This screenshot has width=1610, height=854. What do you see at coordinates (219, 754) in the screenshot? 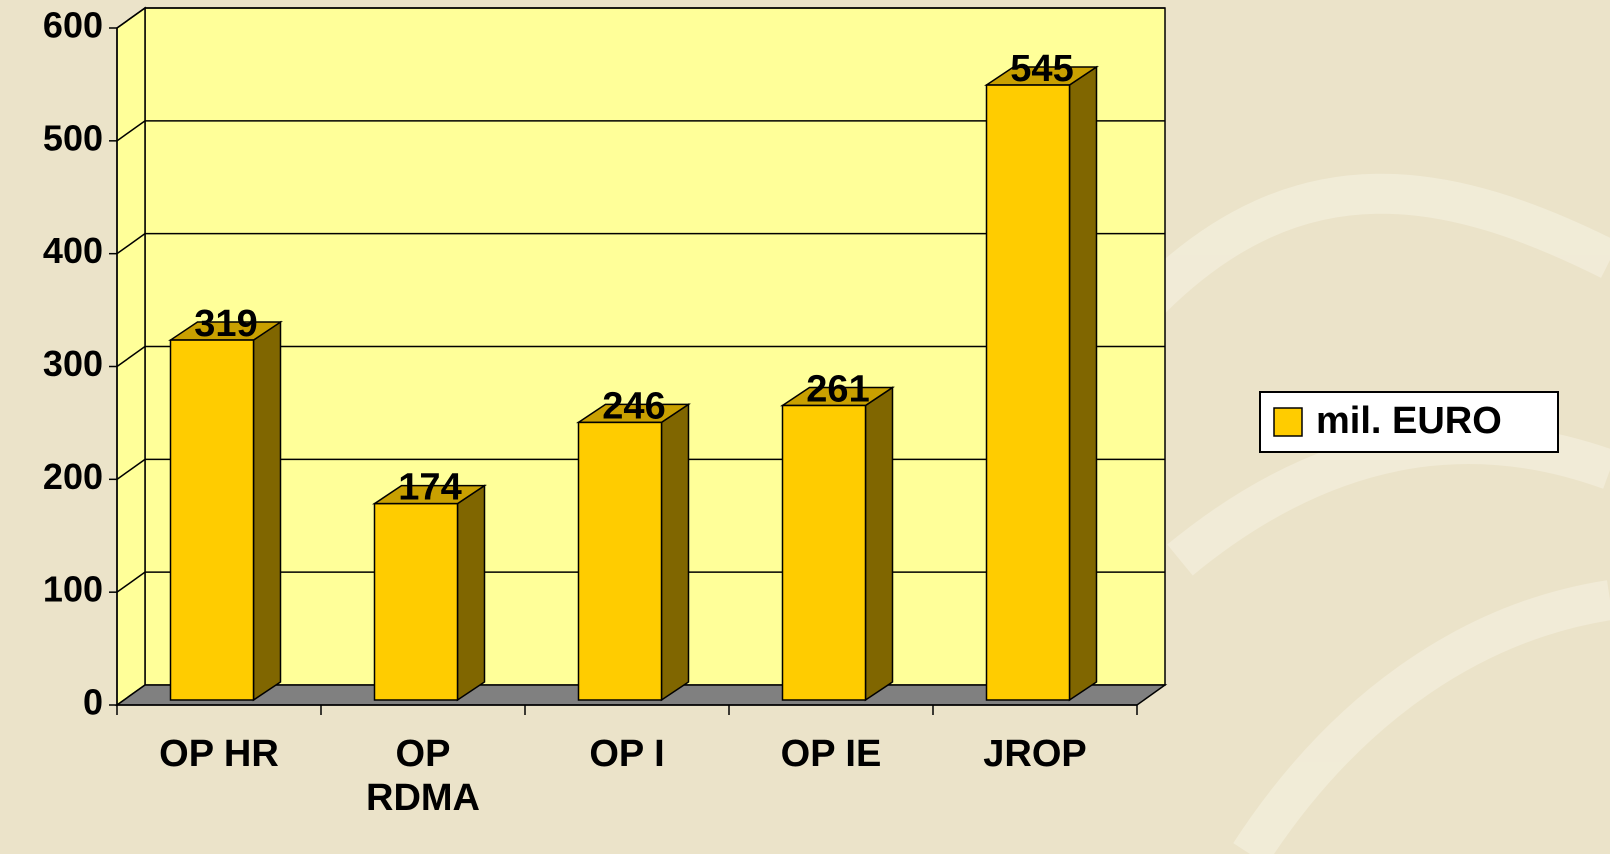
I see `x-tick-label: OP HR` at bounding box center [219, 754].